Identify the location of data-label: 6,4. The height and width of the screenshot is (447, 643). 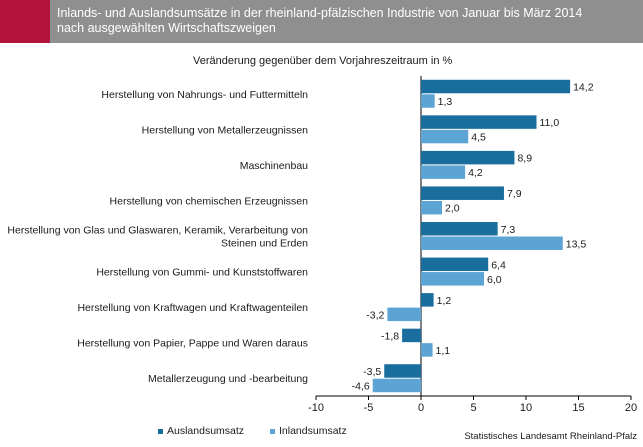
(498, 265).